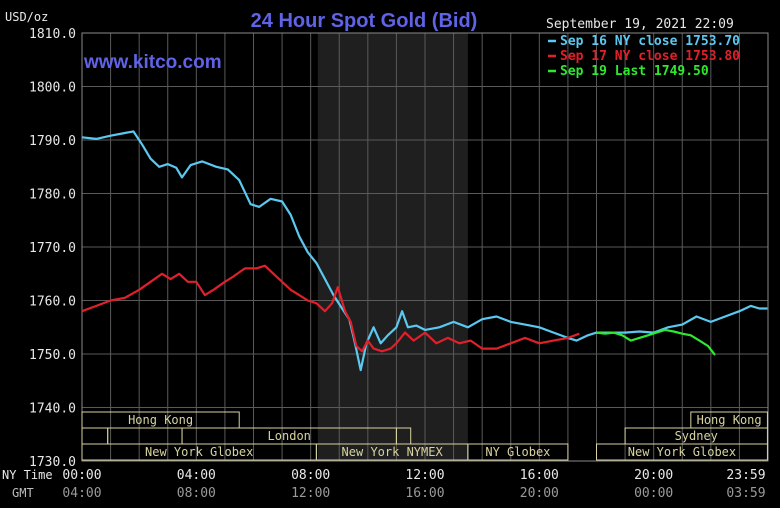  What do you see at coordinates (26, 17) in the screenshot?
I see `unit-label: USD/oz` at bounding box center [26, 17].